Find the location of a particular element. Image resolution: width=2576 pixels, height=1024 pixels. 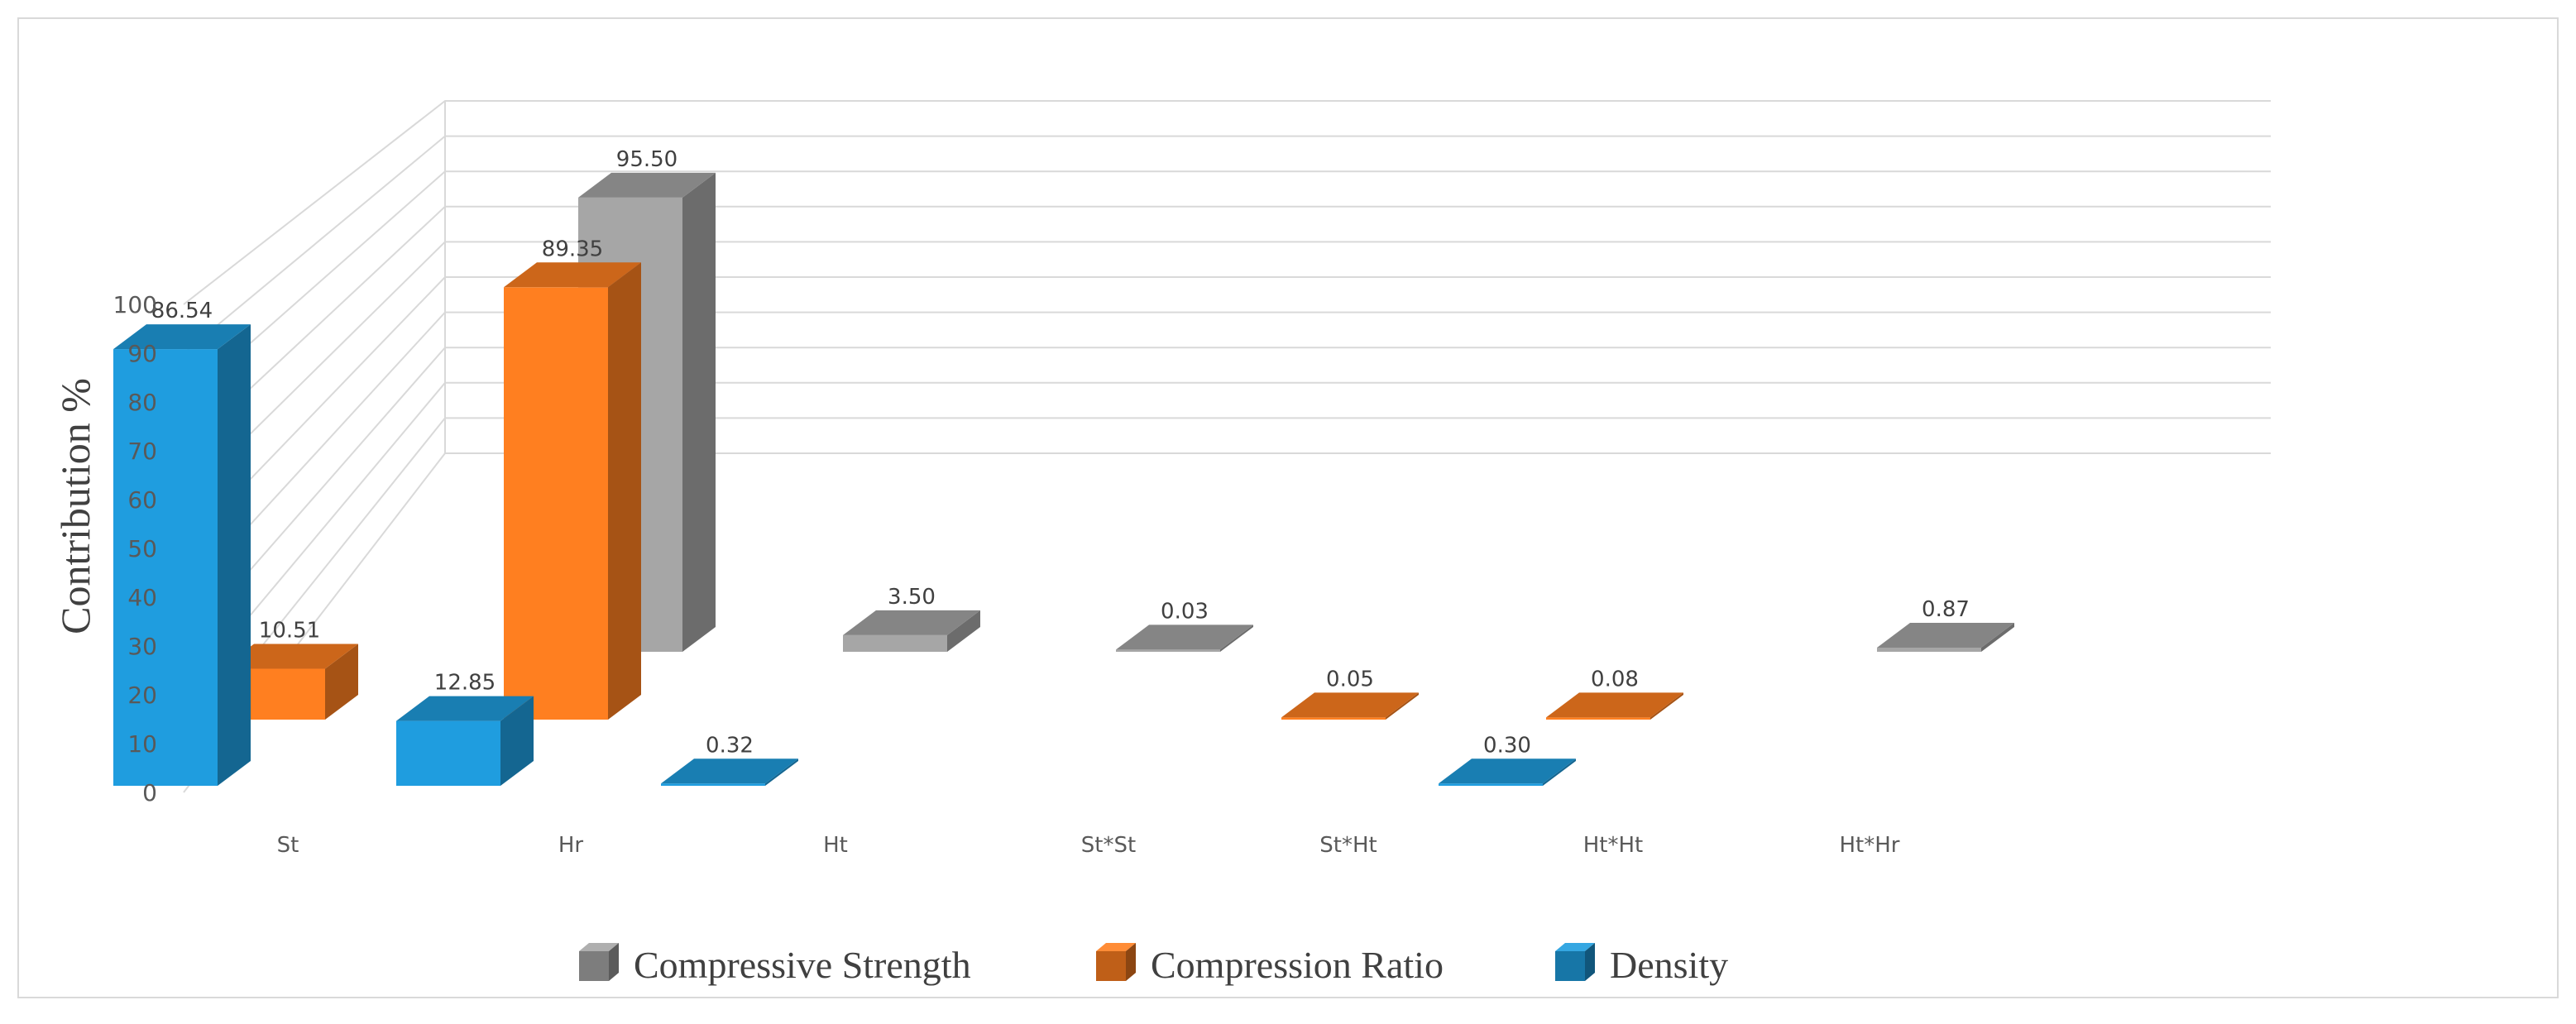

y-tick-label: 0 is located at coordinates (149, 792).